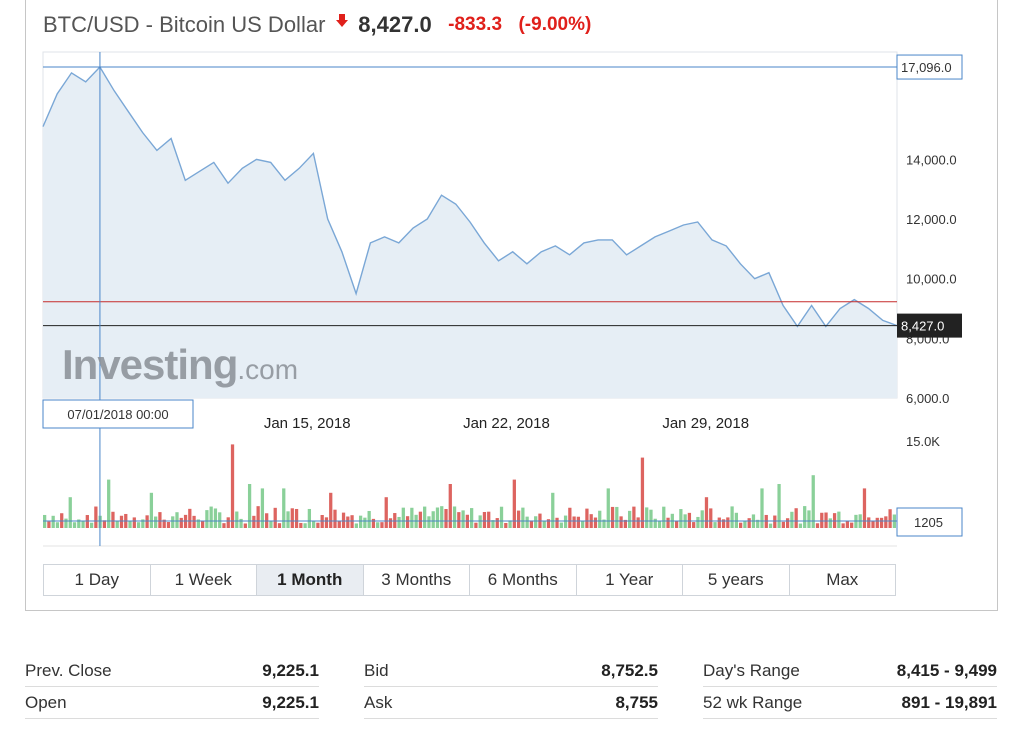  Describe the element at coordinates (842, 579) in the screenshot. I see `tab-max: Max` at that location.